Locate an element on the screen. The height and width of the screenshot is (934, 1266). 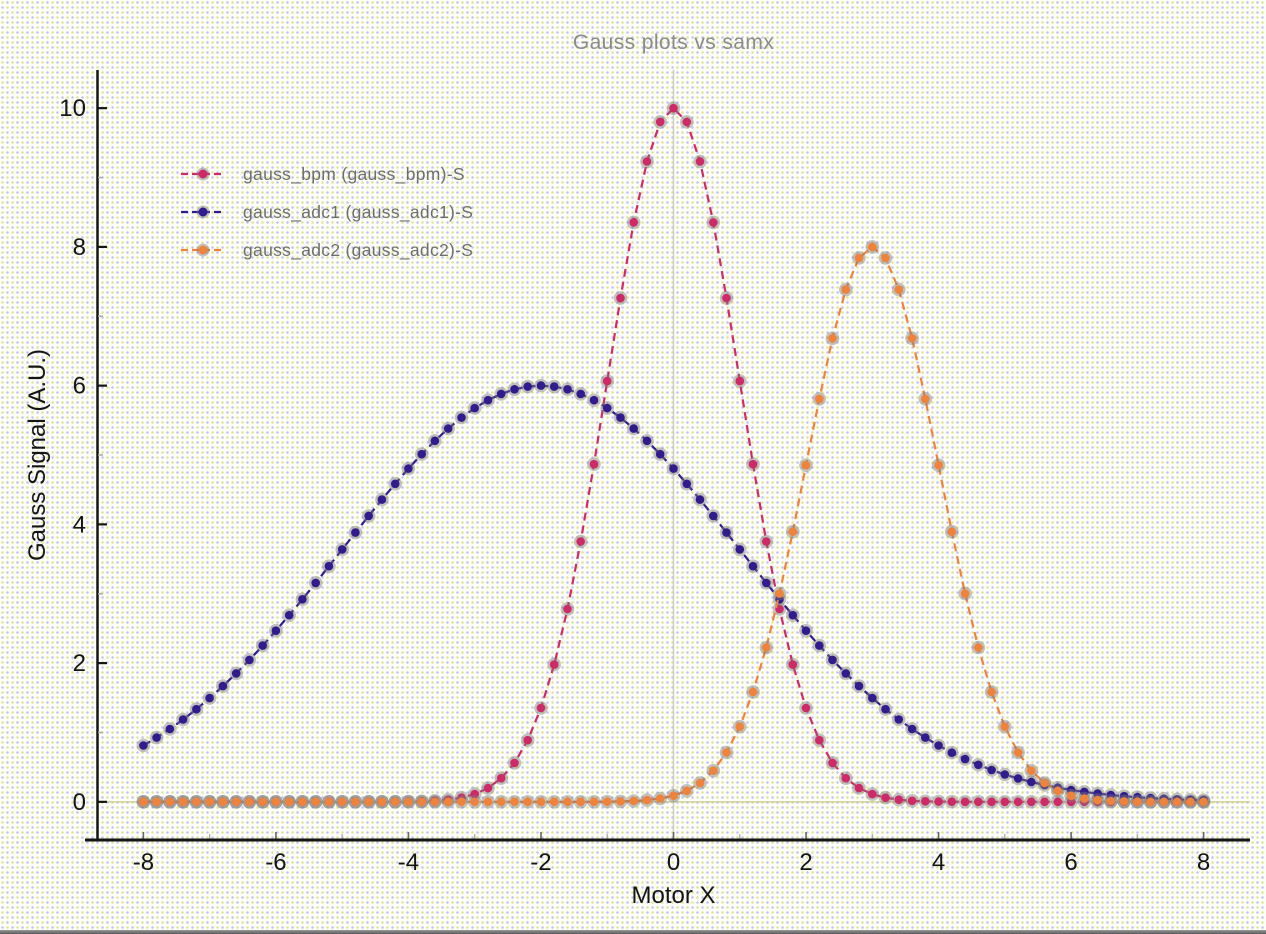
legend-item-gauss-bpm: gauss_bpm (gauss_bpm)-S is located at coordinates (327, 174).